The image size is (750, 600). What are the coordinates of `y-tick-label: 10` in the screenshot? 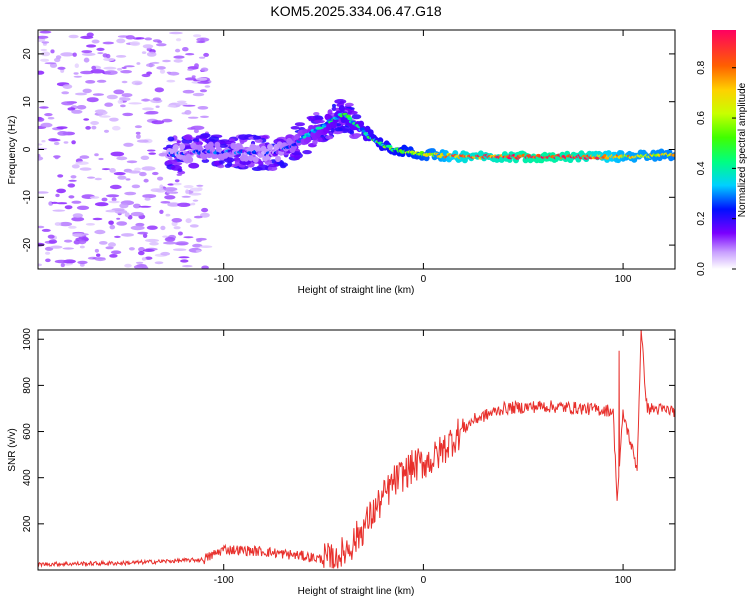 It's located at (27, 102).